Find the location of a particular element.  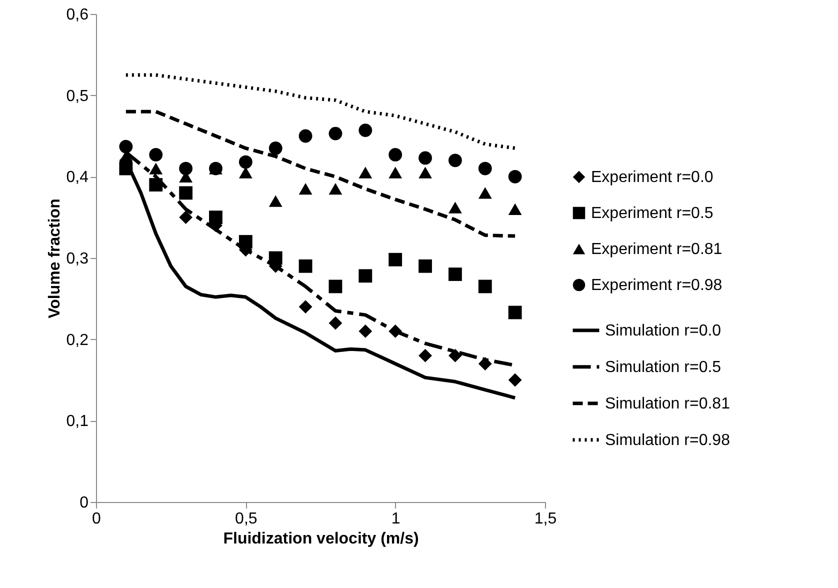

x-axis-title: Fluidization velocity (m/s) is located at coordinates (321, 539).